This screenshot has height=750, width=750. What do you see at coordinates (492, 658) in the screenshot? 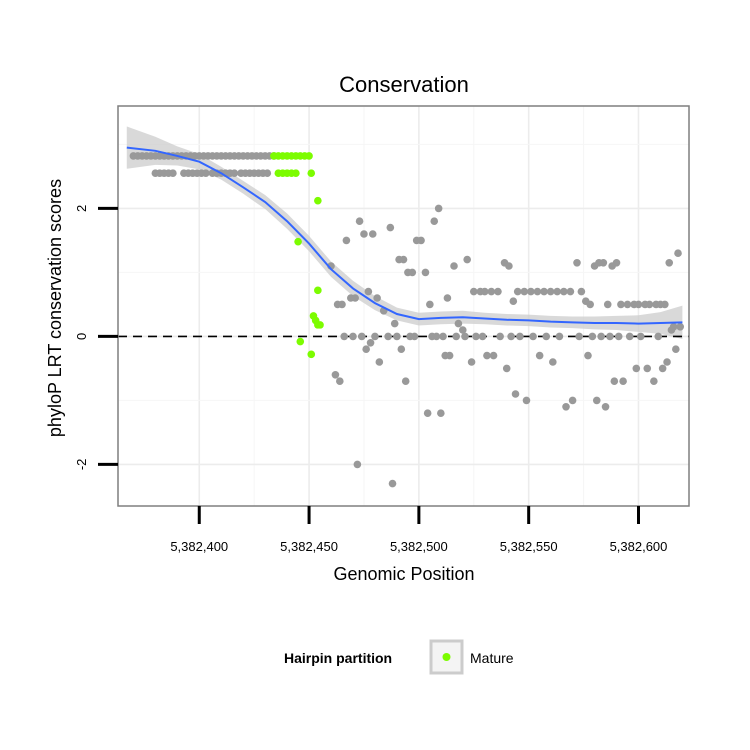
I see `legend-label-mature: Mature` at bounding box center [492, 658].